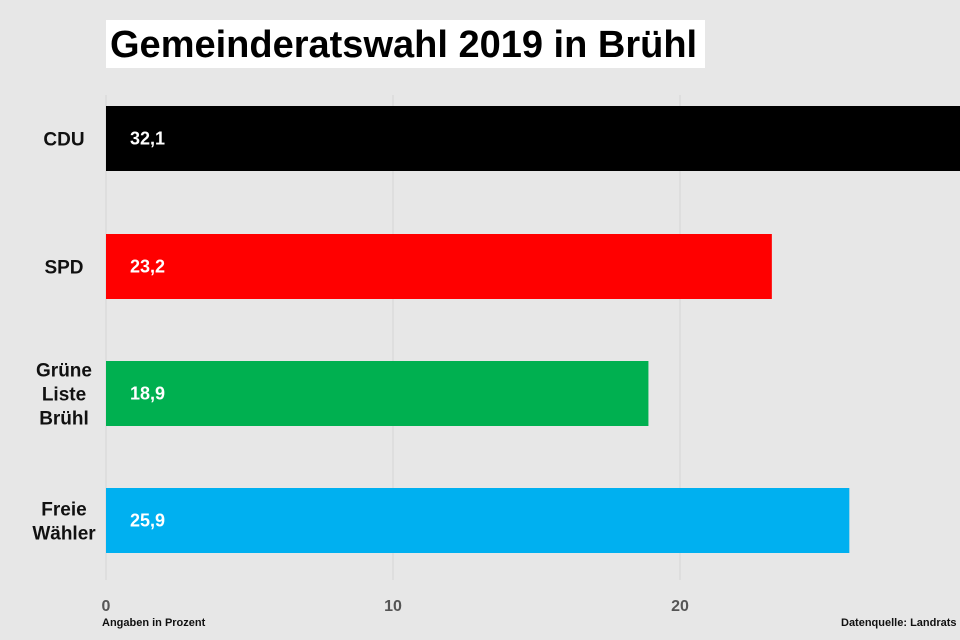 This screenshot has height=640, width=960. Describe the element at coordinates (680, 606) in the screenshot. I see `x-tick-label: 20` at that location.